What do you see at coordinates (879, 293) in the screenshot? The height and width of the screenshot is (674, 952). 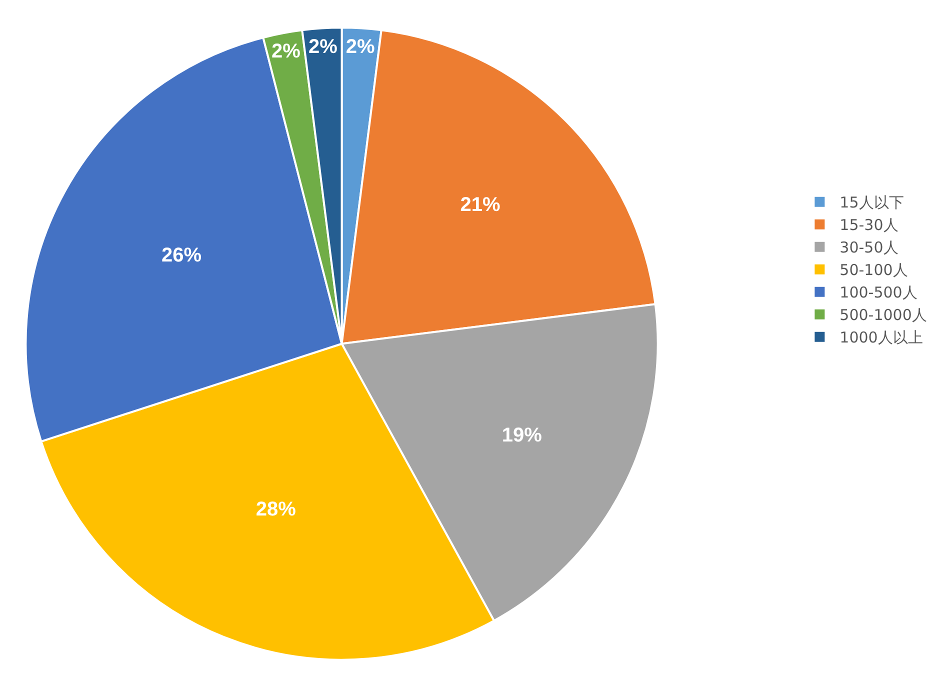 I see `legend-label: 100-500人` at bounding box center [879, 293].